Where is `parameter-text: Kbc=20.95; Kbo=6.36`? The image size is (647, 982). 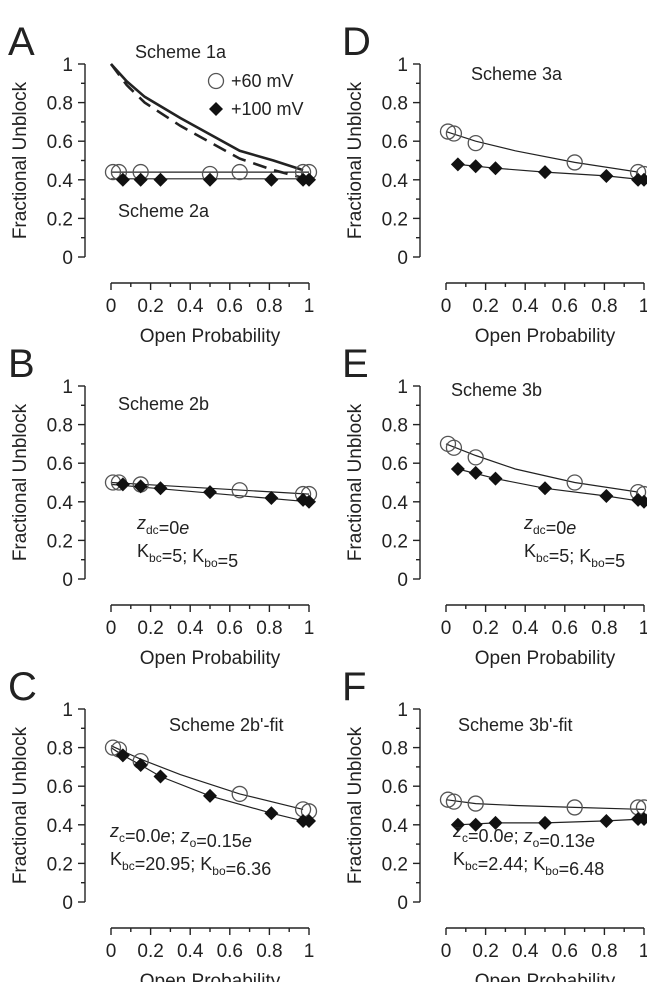 parameter-text: Kbc=20.95; Kbo=6.36 is located at coordinates (190, 864).